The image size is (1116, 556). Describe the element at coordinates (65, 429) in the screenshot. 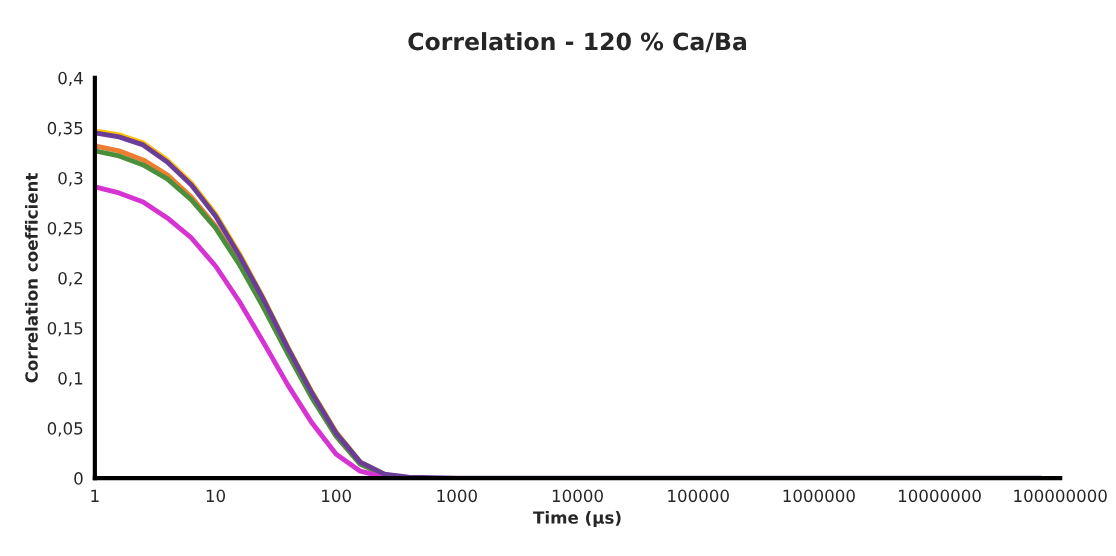

I see `y-tick-label: 0,05` at that location.